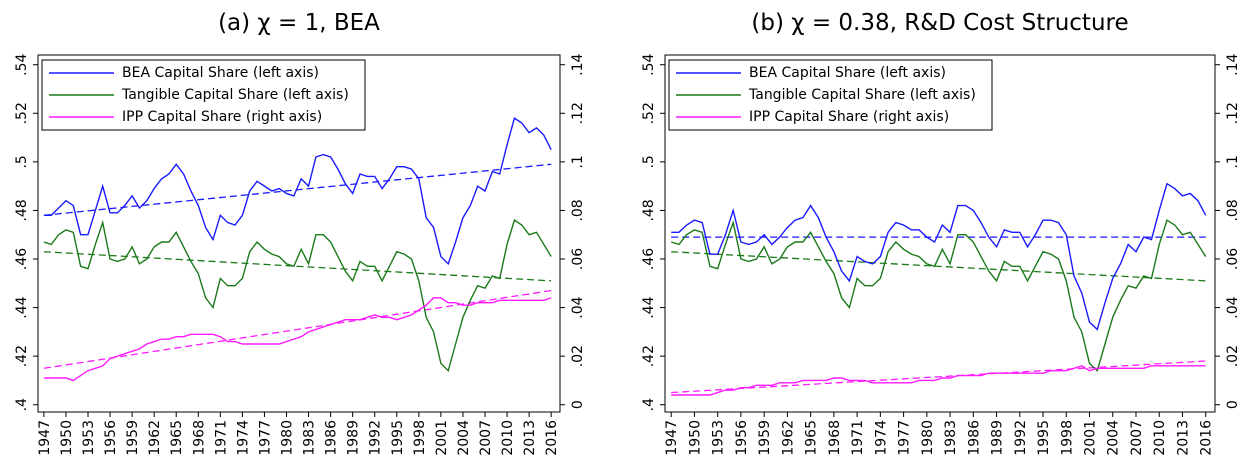 The height and width of the screenshot is (465, 1254). What do you see at coordinates (464, 438) in the screenshot?
I see `x-tick-label: 2004` at bounding box center [464, 438].